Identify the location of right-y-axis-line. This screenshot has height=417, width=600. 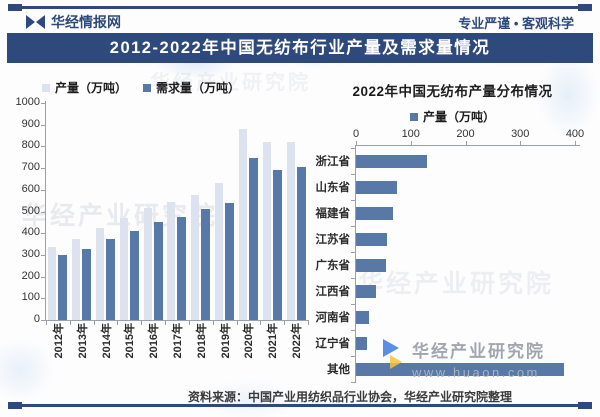
(355, 264).